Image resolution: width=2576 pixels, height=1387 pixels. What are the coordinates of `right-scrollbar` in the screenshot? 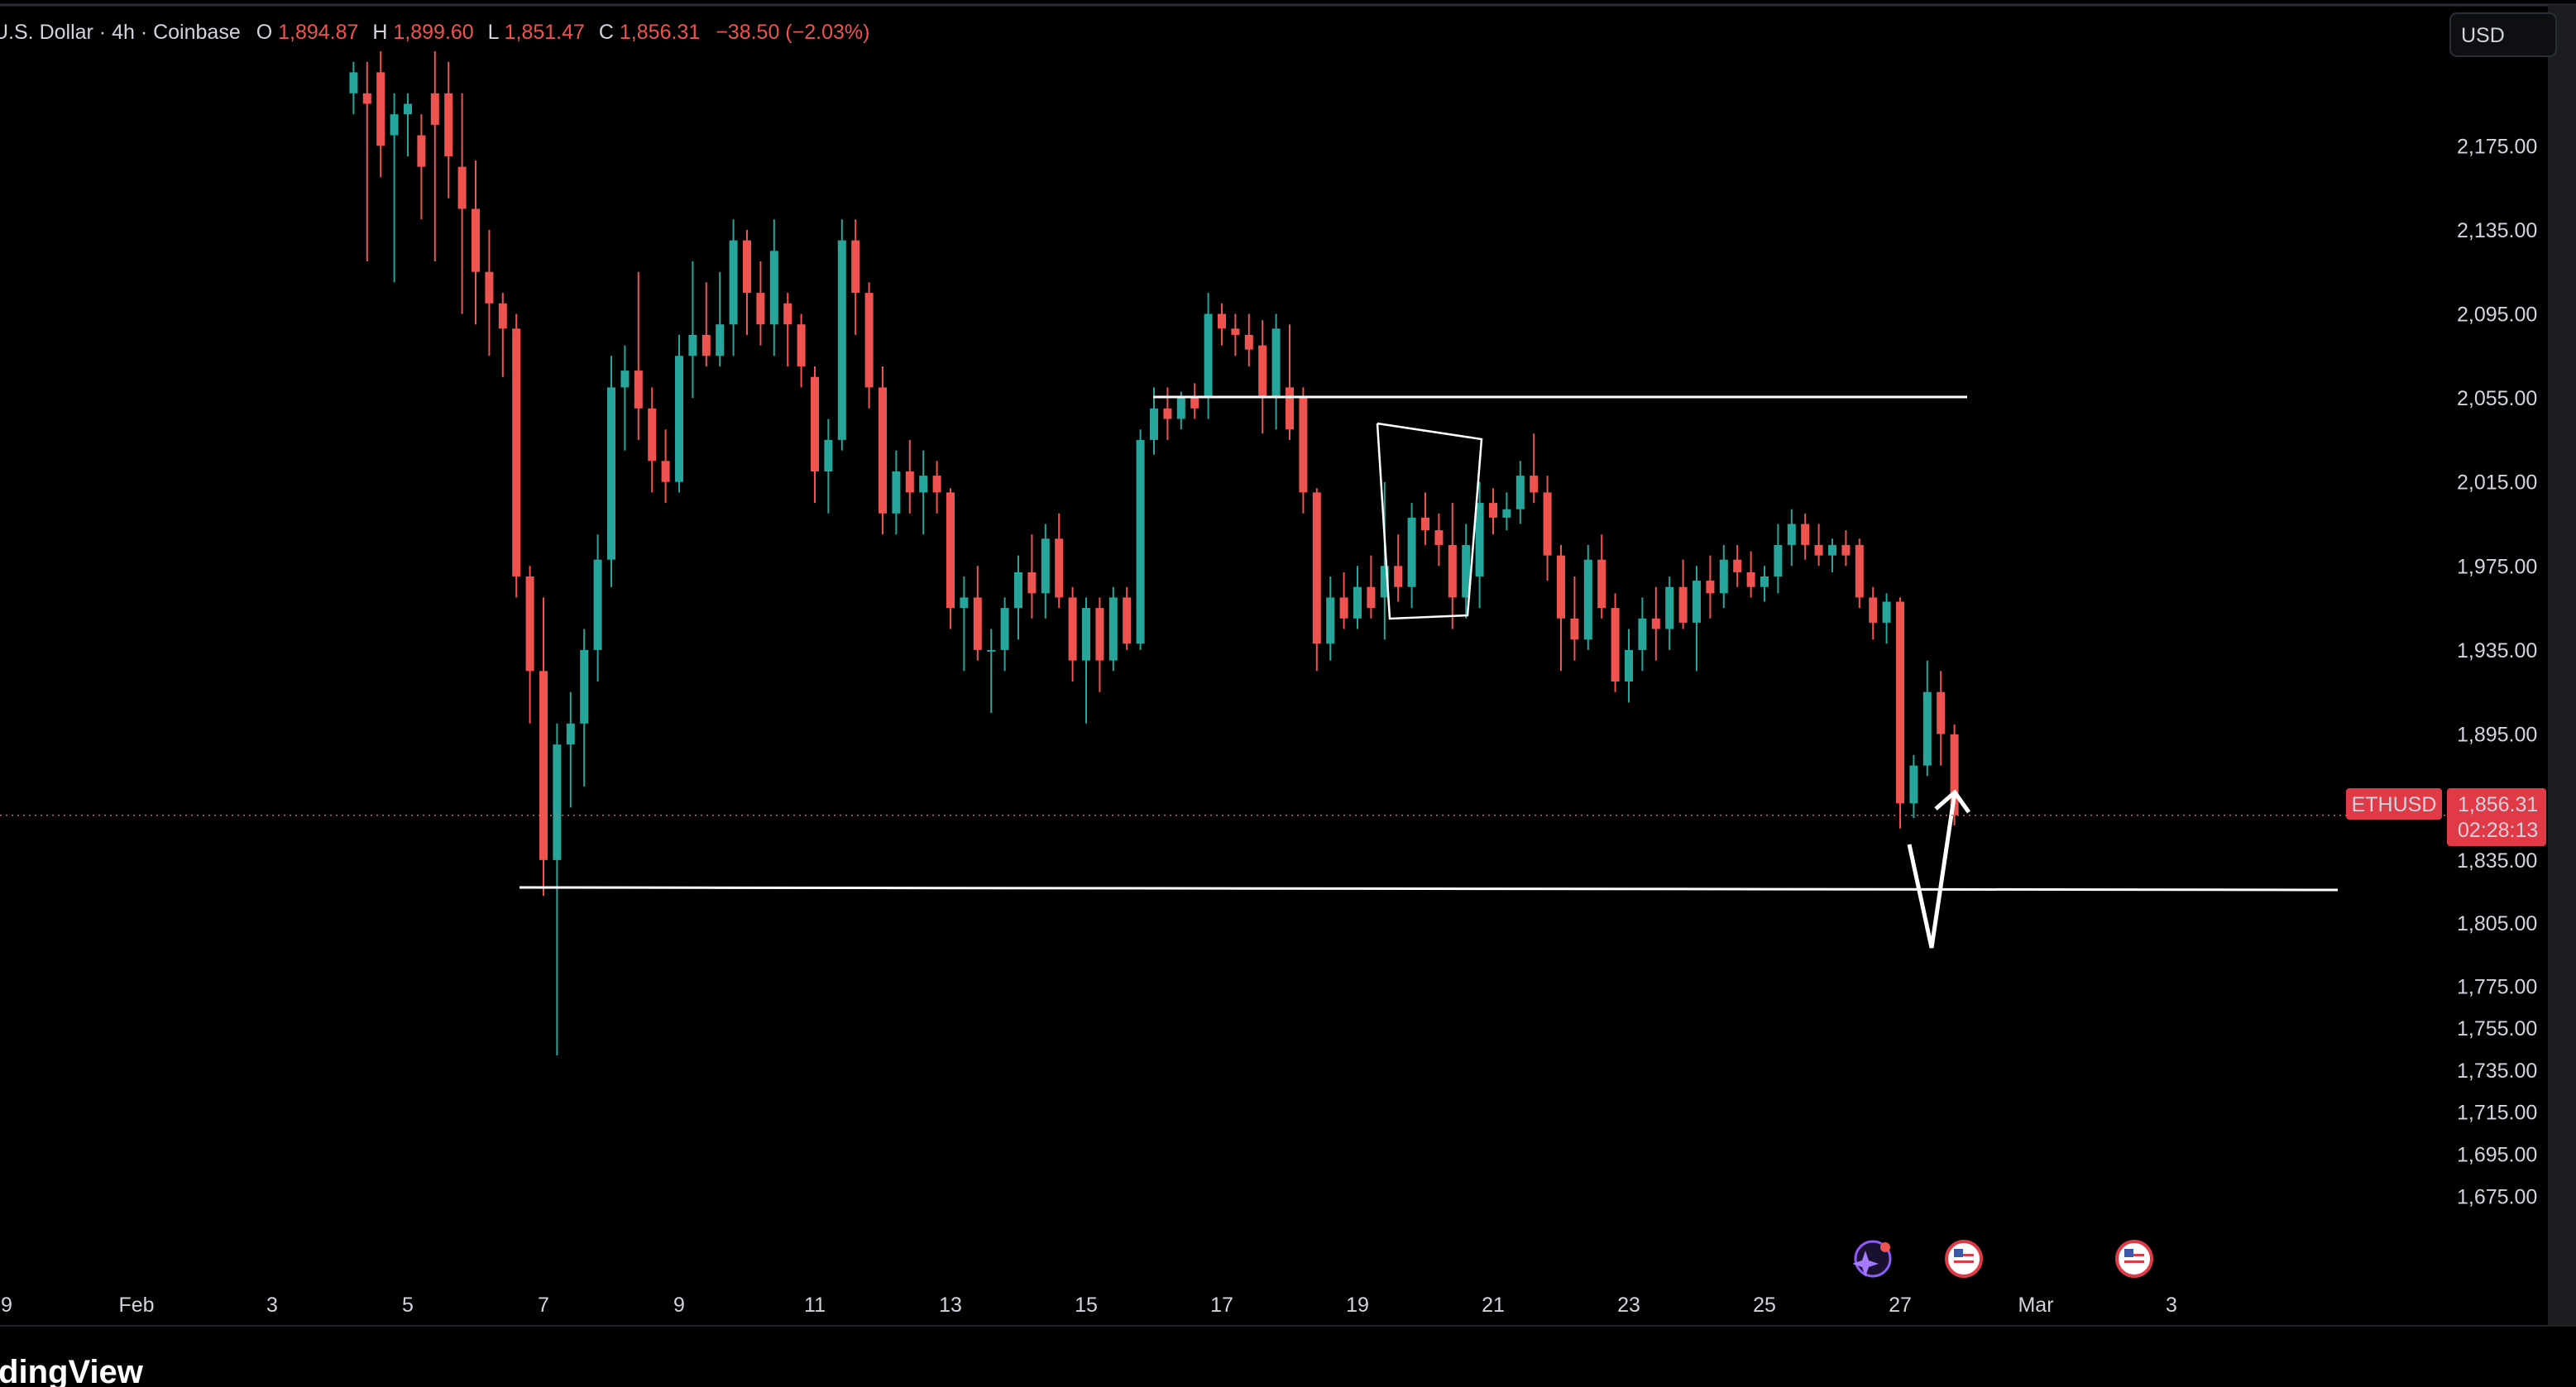 It's located at (2562, 666).